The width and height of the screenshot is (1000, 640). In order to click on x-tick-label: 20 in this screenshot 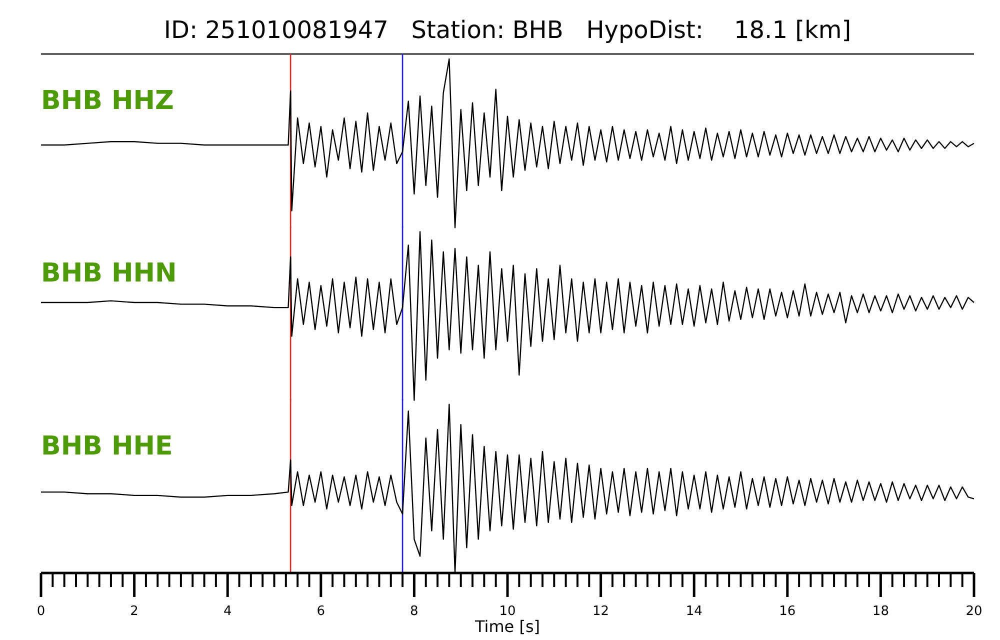, I will do `click(974, 611)`.